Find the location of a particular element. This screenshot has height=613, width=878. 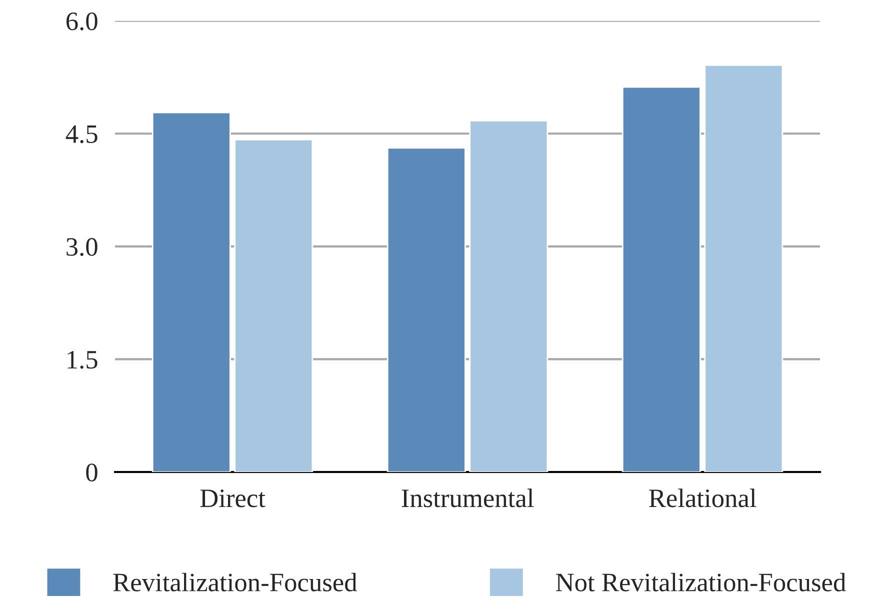

y-tick-label: 0 is located at coordinates (92, 473).